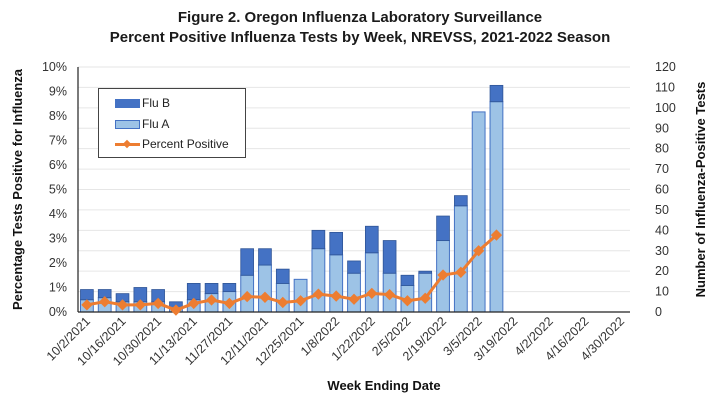 This screenshot has width=720, height=404. Describe the element at coordinates (58, 214) in the screenshot. I see `left-tick-label: 4%` at that location.